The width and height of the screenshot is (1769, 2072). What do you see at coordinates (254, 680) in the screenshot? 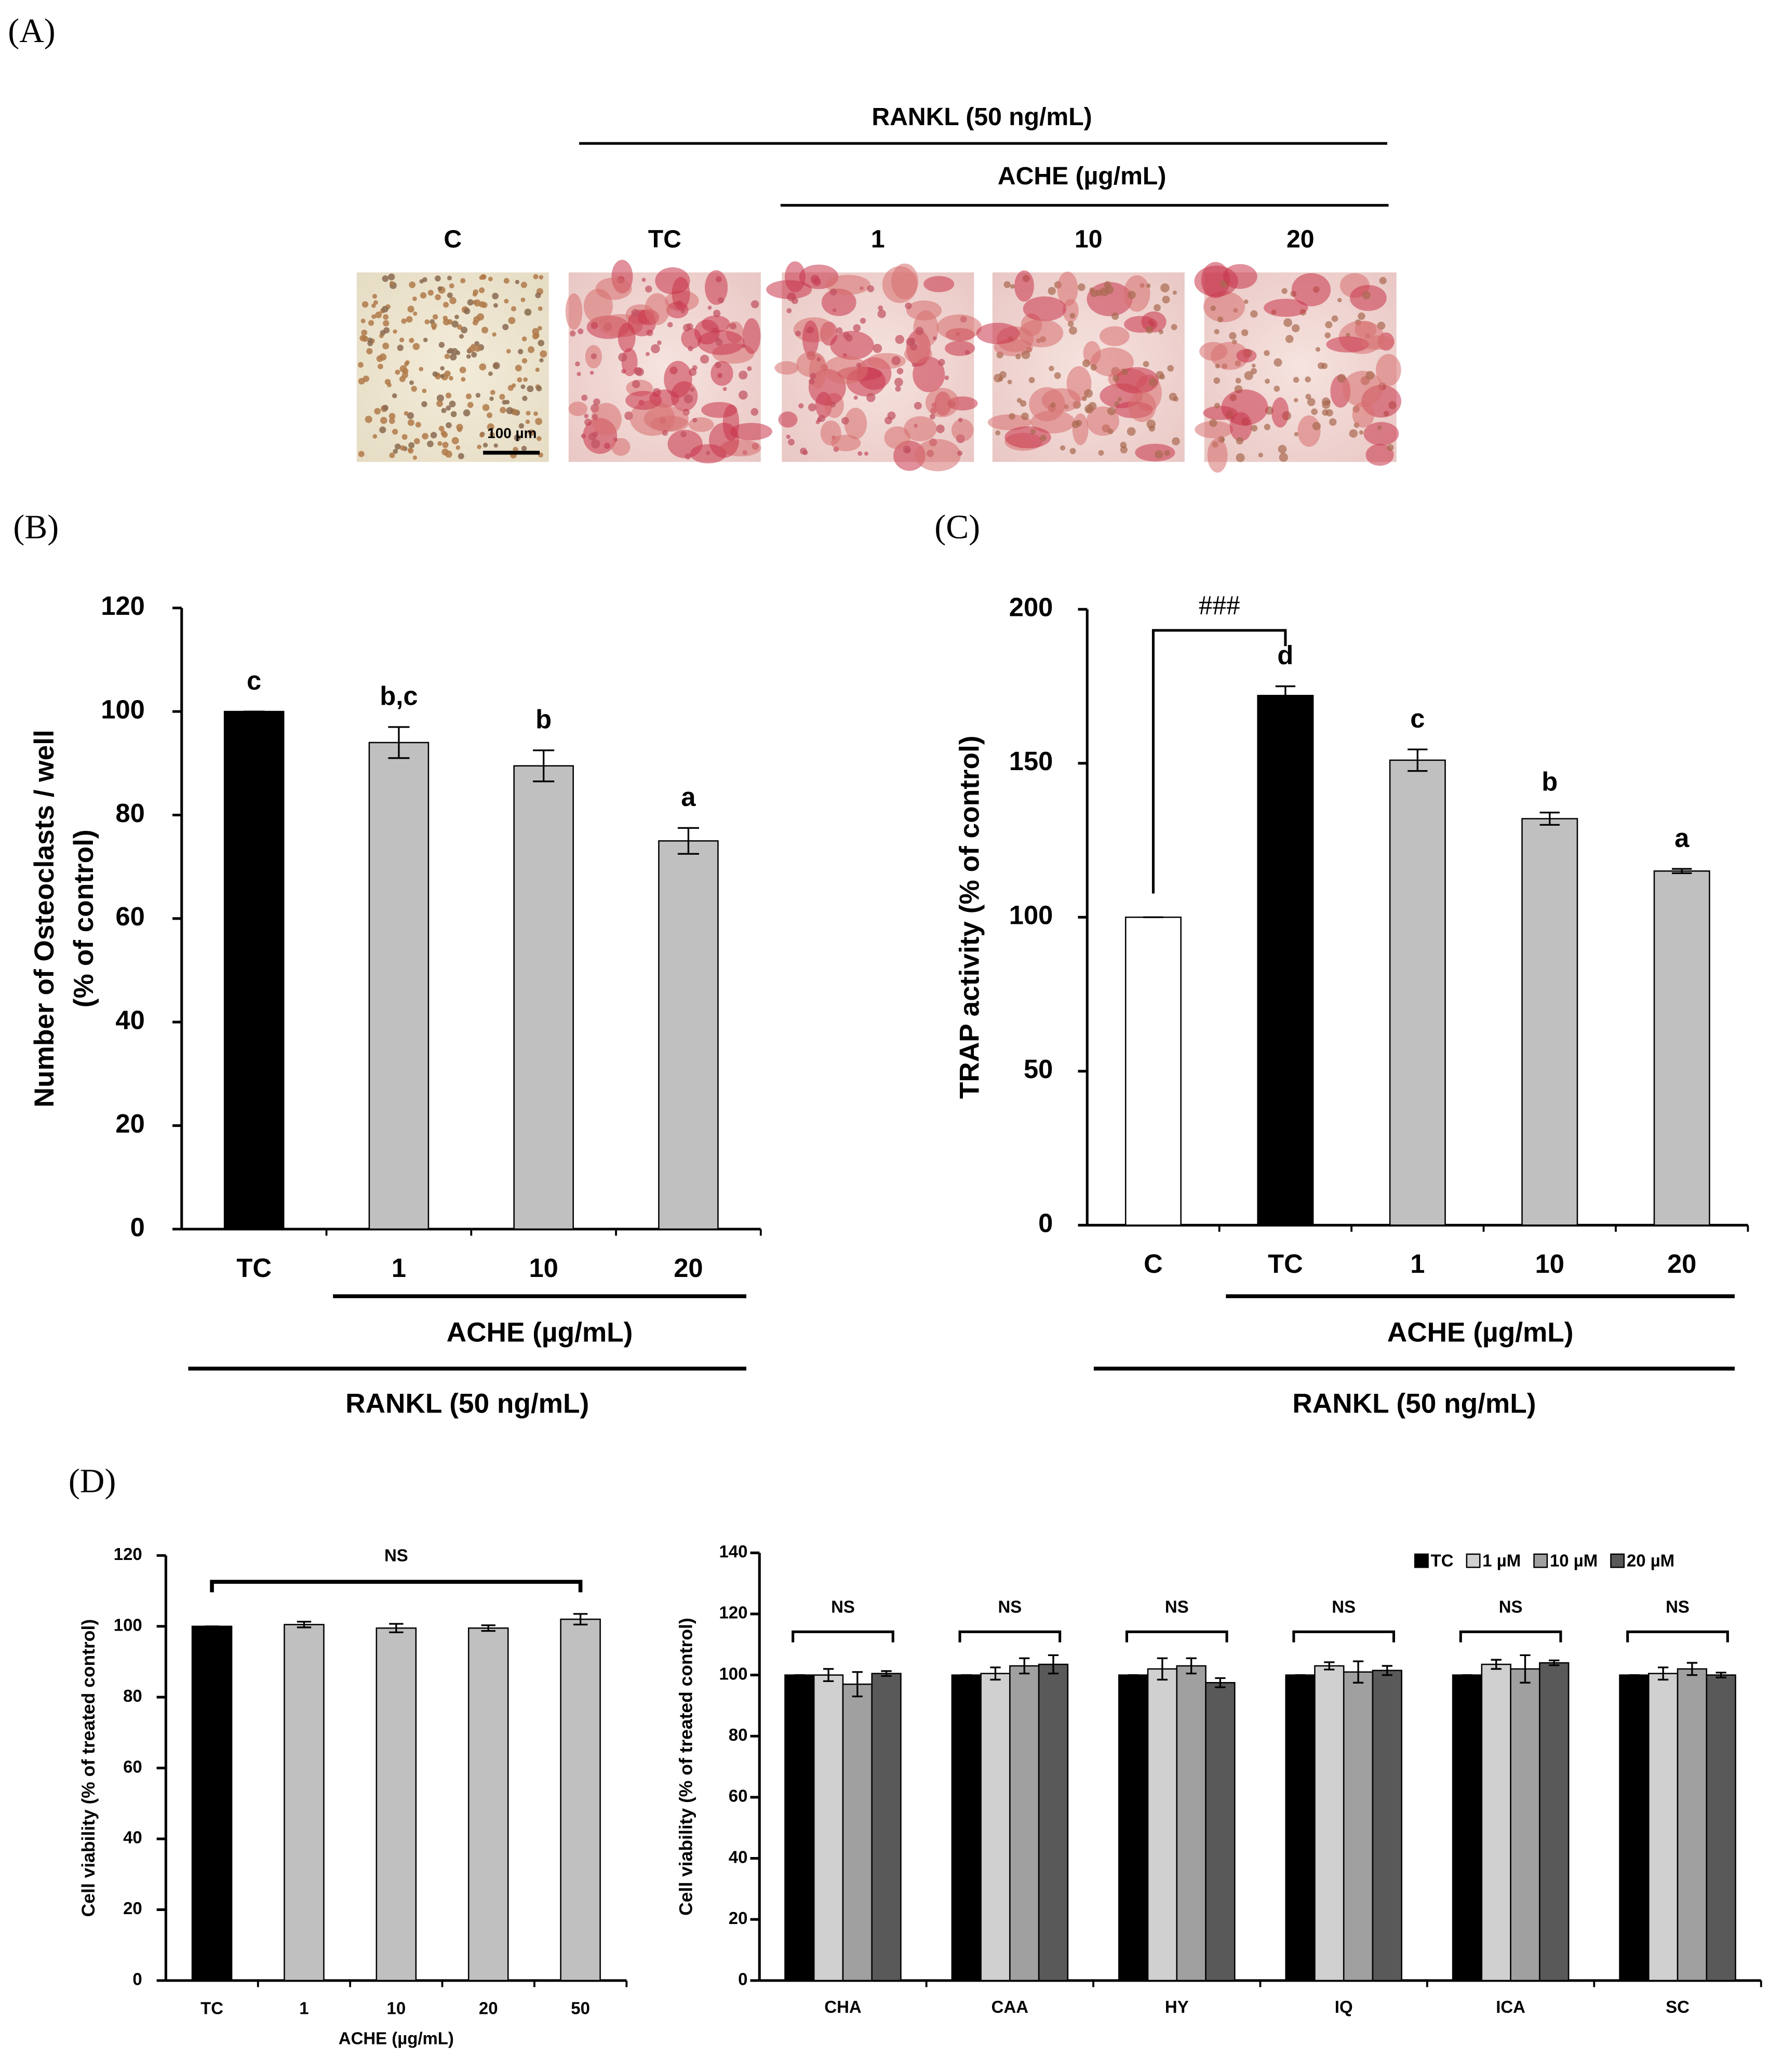
I see `bar-label: c` at bounding box center [254, 680].